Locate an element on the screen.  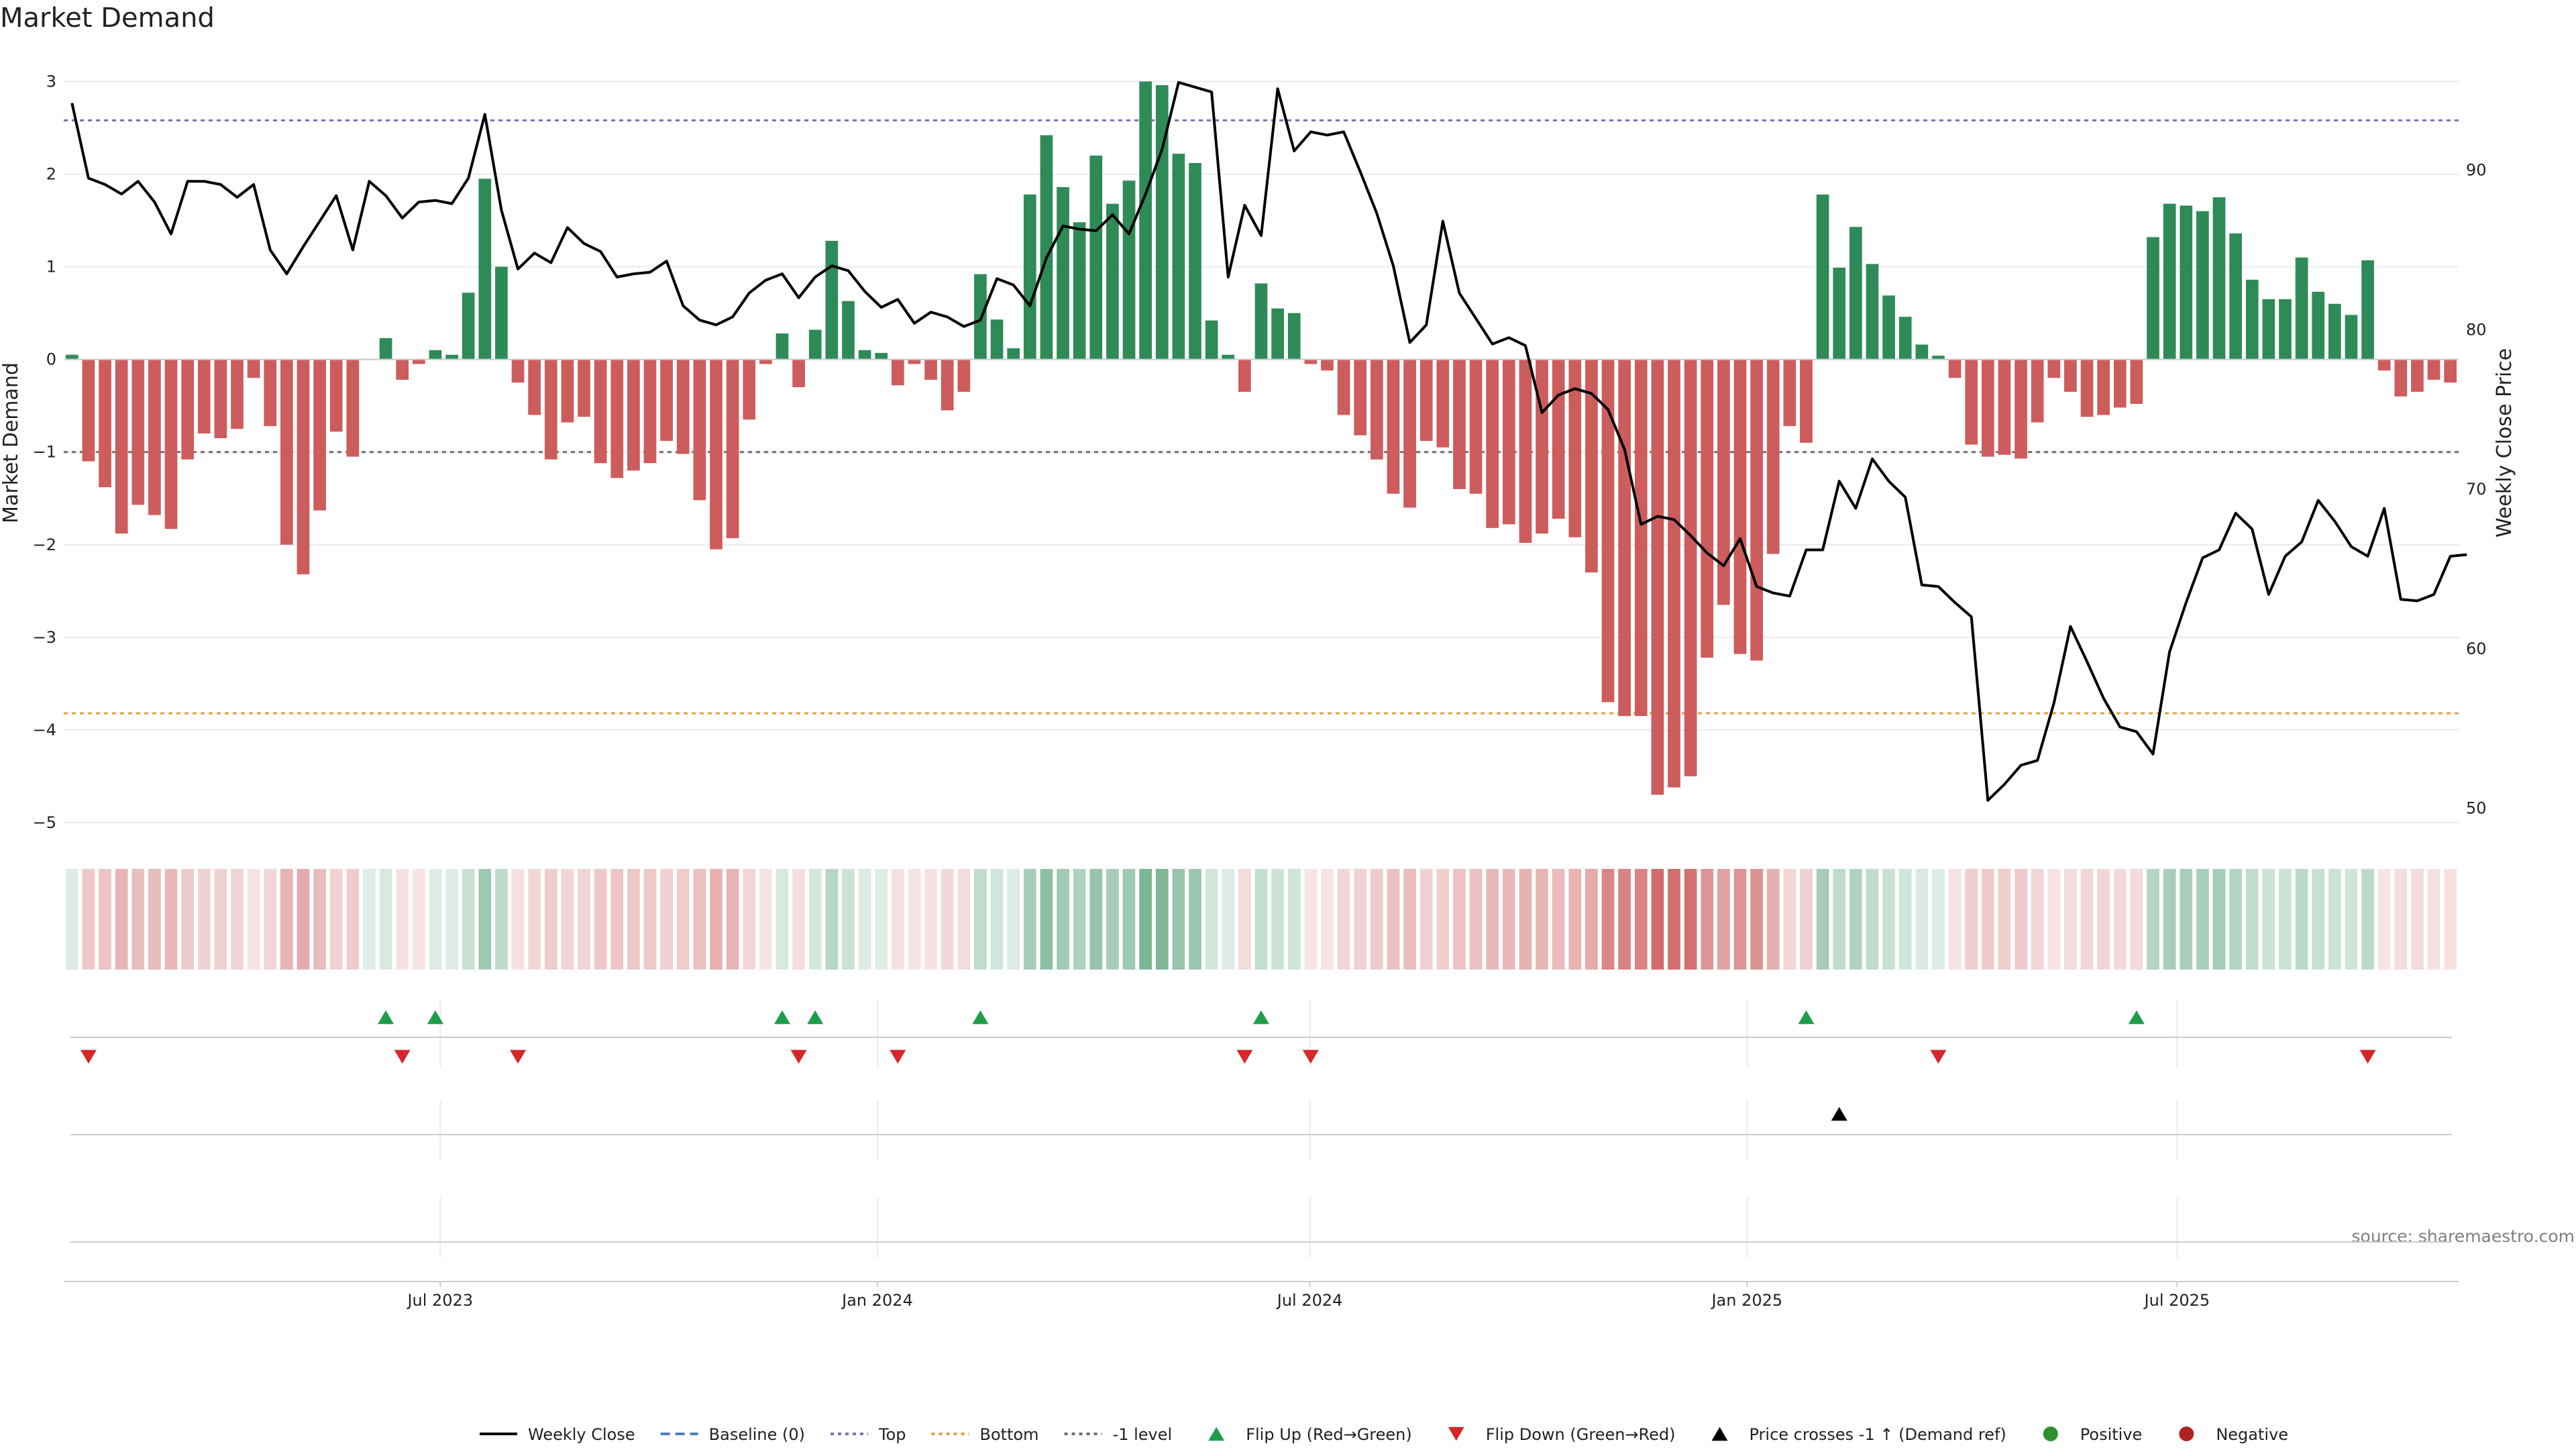
x-tick-label-4: Jul 2025 is located at coordinates (2176, 1301).